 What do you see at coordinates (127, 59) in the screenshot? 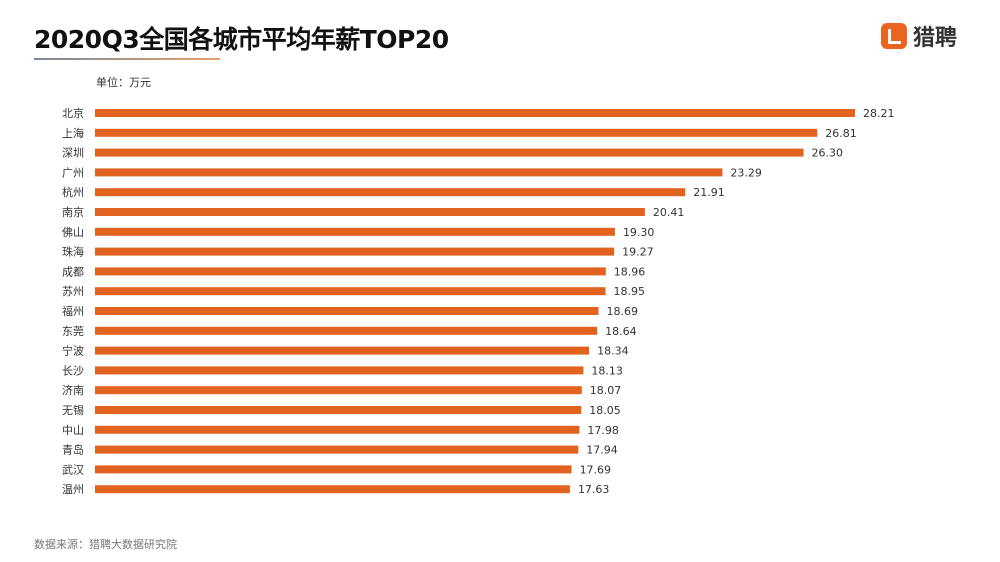
I see `title-underline` at bounding box center [127, 59].